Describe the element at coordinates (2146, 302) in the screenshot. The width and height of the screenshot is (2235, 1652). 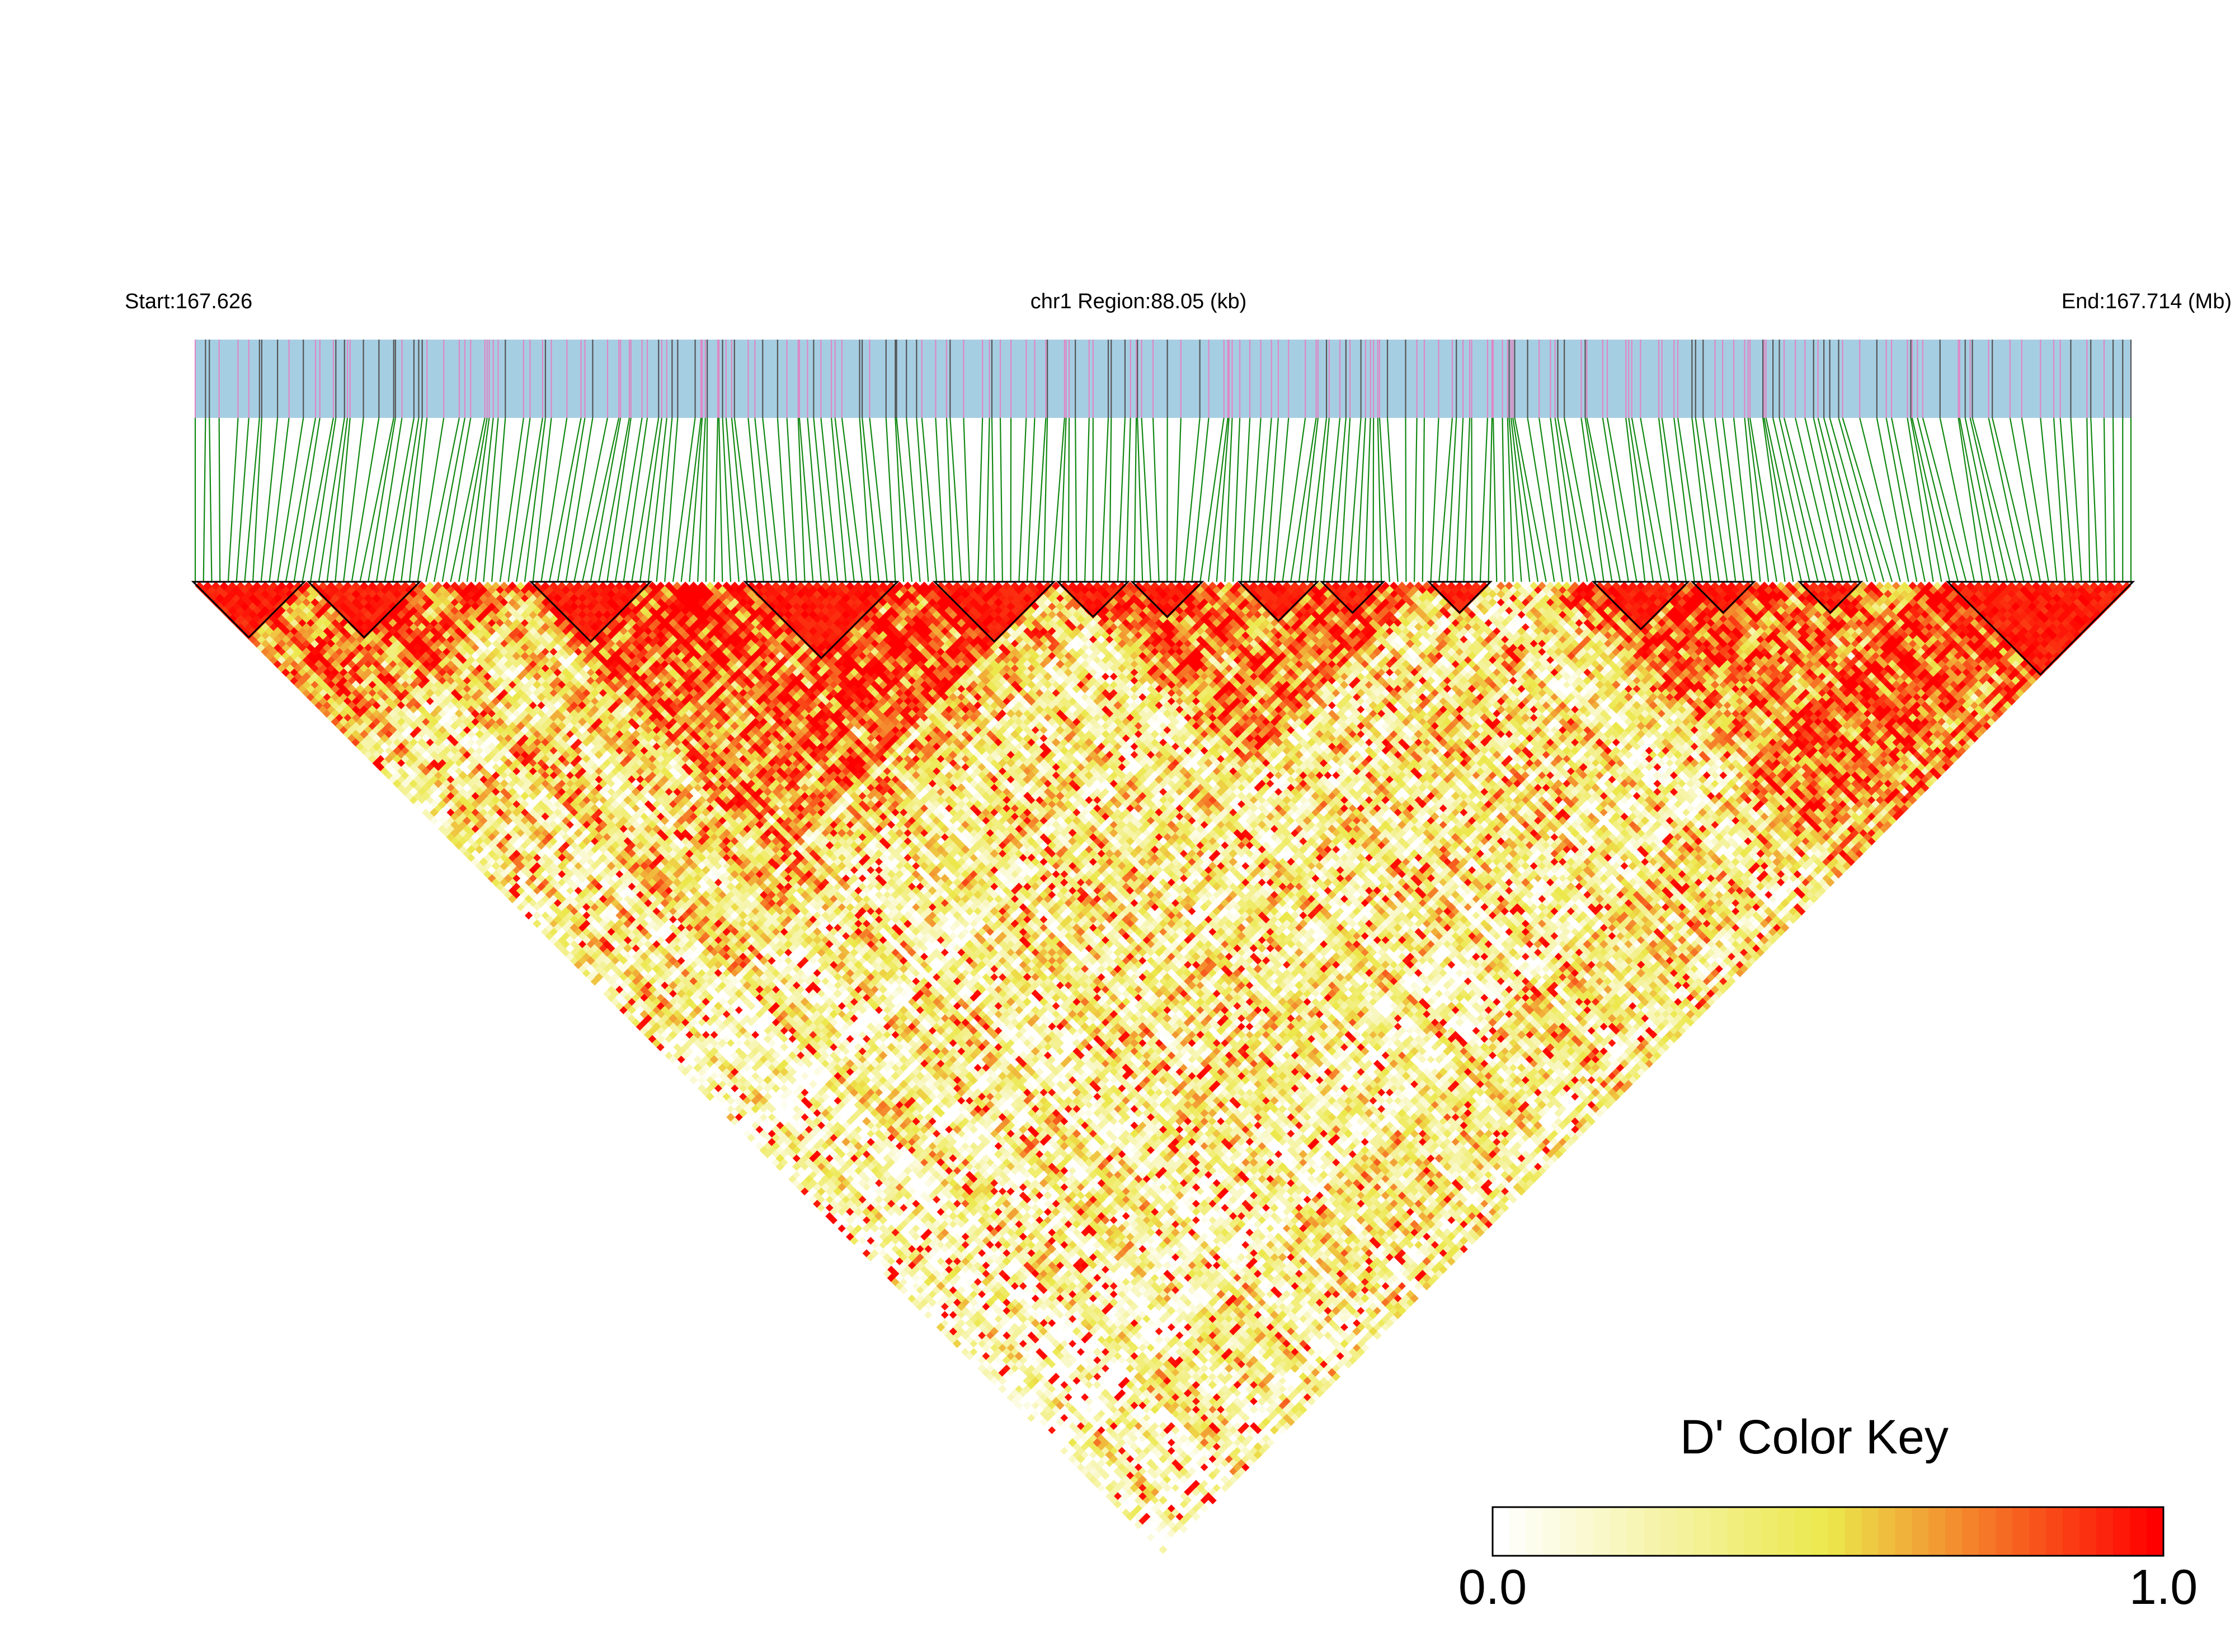
I see `end-position-label: End:167.714 (Mb)` at that location.